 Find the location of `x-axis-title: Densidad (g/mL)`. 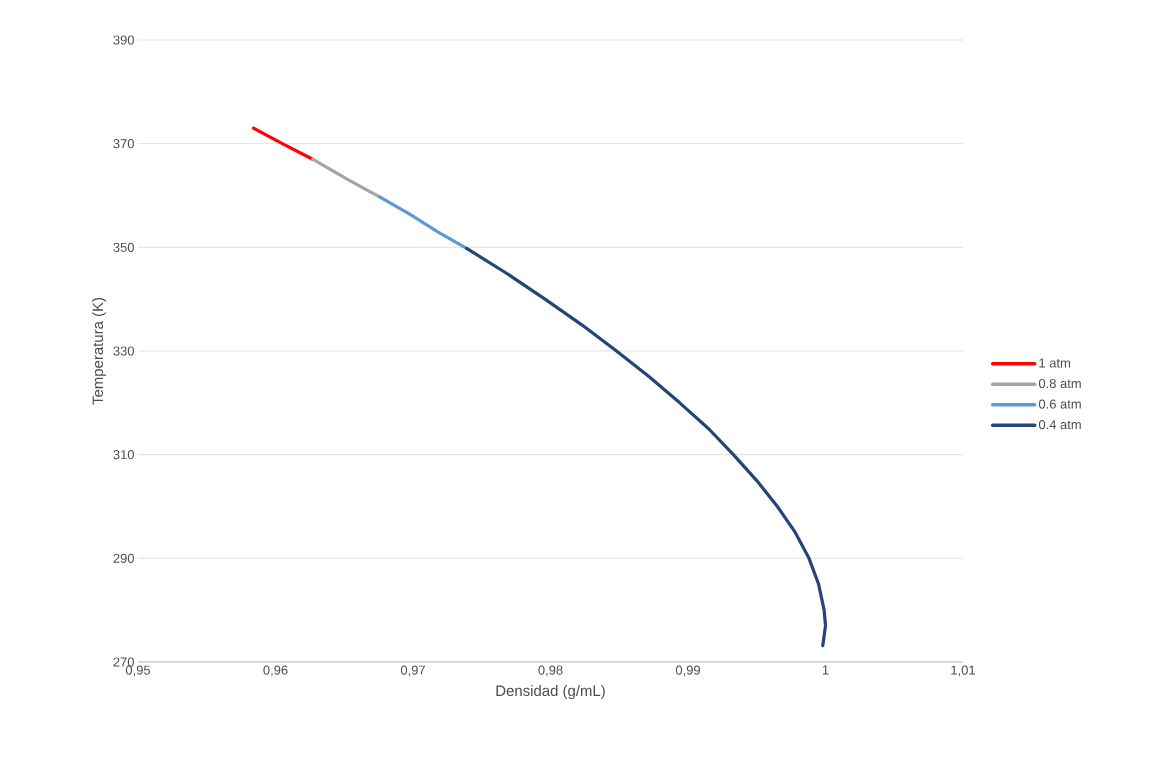

x-axis-title: Densidad (g/mL) is located at coordinates (550, 692).